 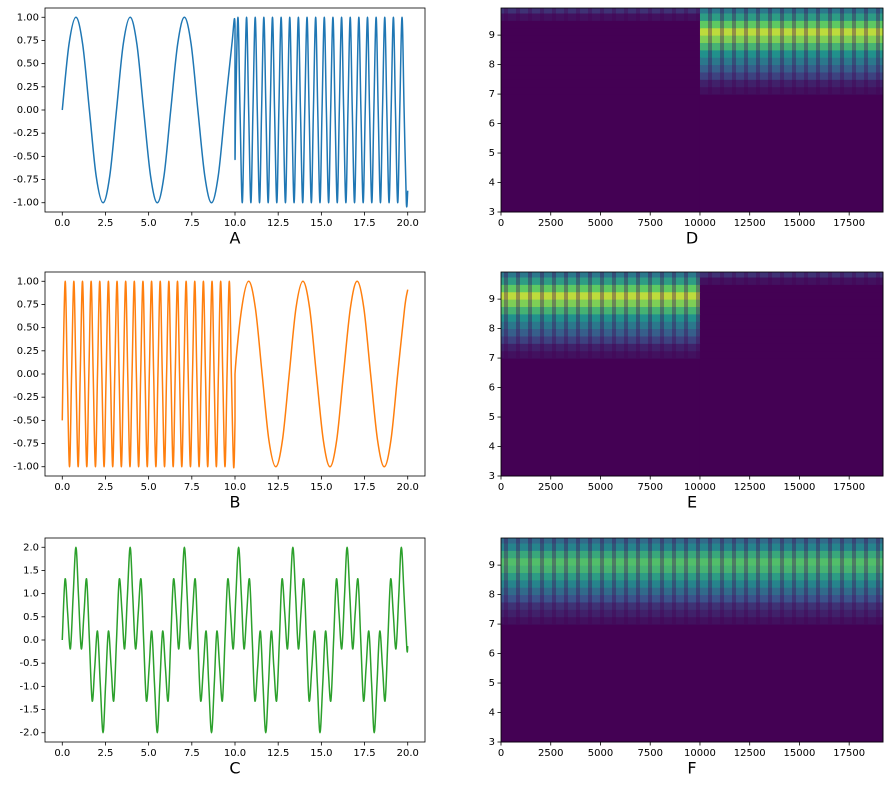 I want to click on x-axis-label: B, so click(x=235, y=502).